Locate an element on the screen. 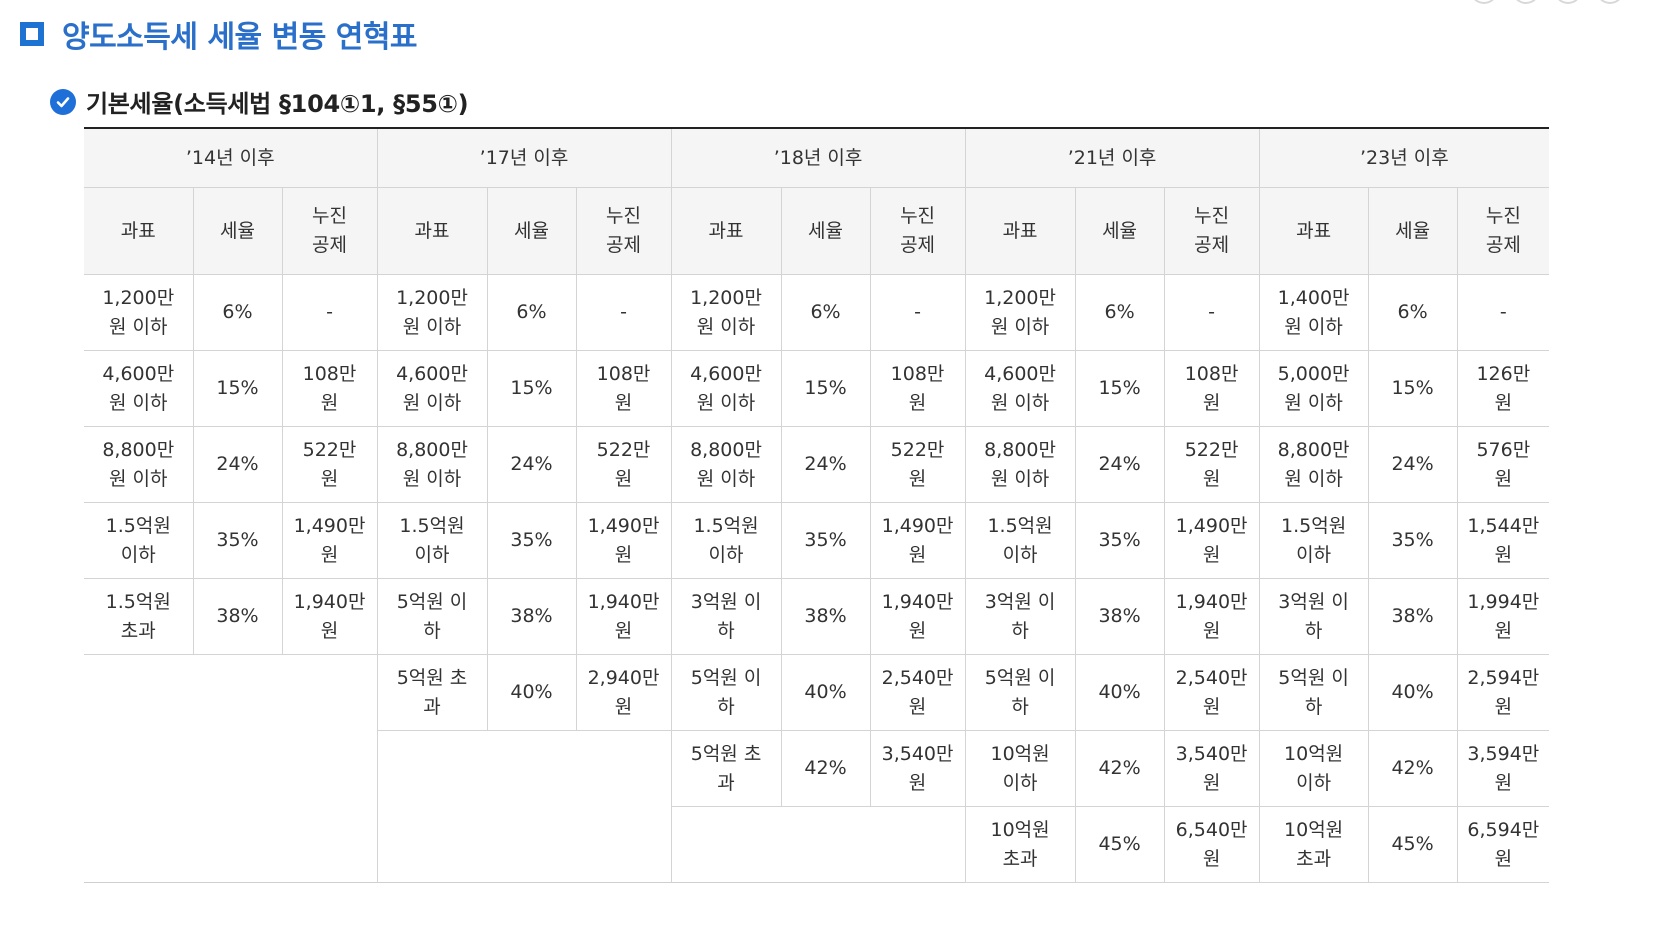 The height and width of the screenshot is (950, 1654). period-header: ’18년 이후 is located at coordinates (818, 157).